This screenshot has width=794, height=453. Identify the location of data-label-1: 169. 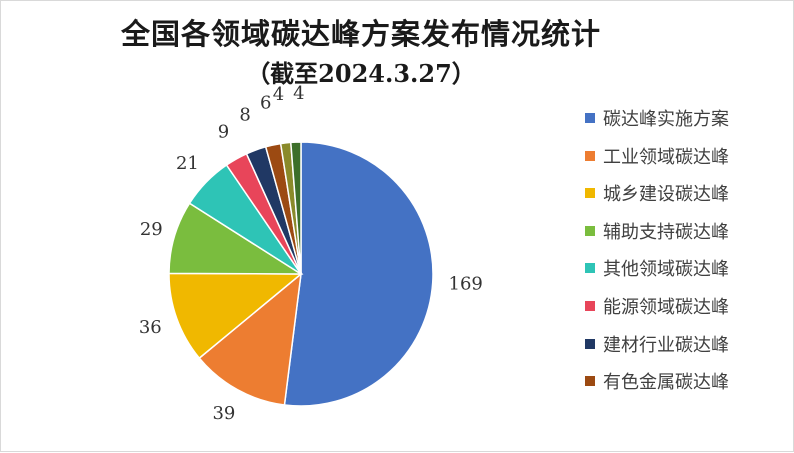
(466, 283).